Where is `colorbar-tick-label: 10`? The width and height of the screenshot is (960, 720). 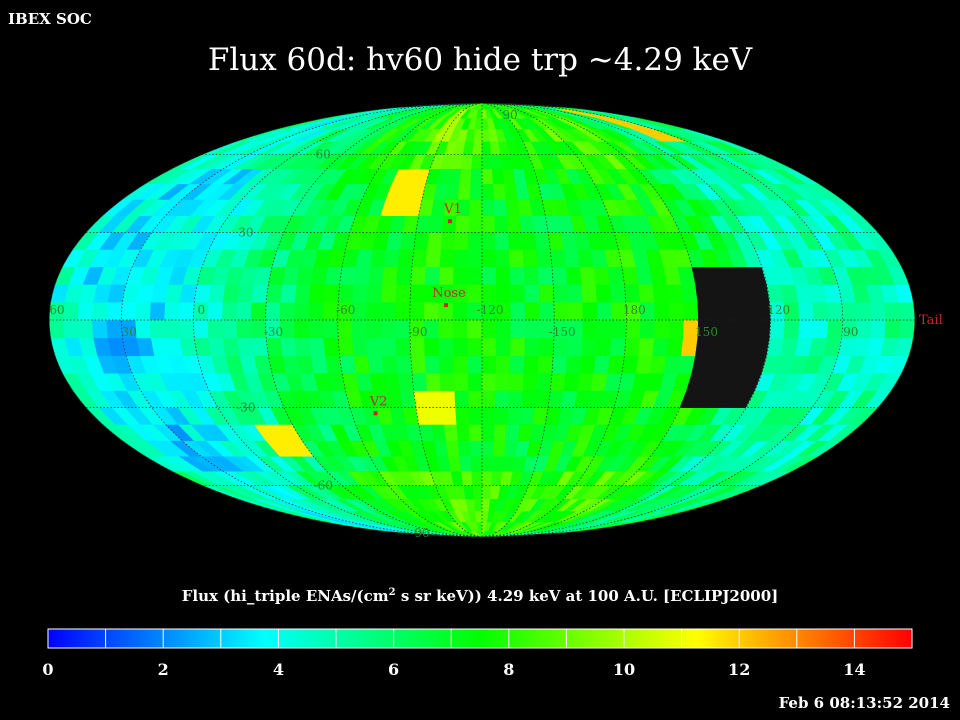
colorbar-tick-label: 10 is located at coordinates (624, 669).